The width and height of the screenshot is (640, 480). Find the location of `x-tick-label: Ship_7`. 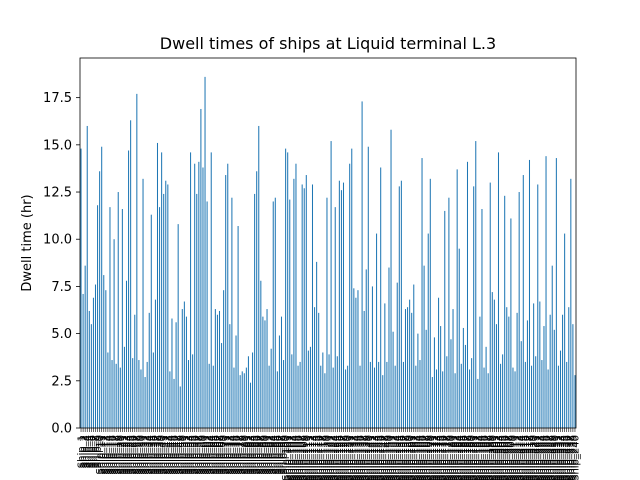

x-tick-label: Ship_7 is located at coordinates (94, 451).